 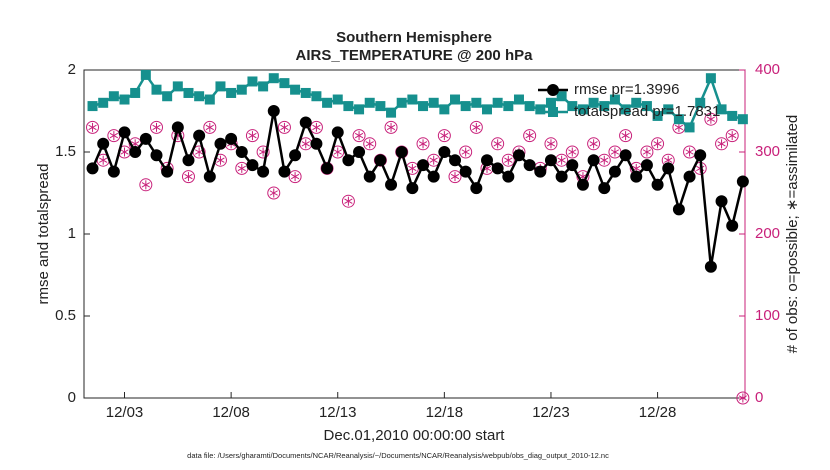 I want to click on x-tick-label: 12/13, so click(x=338, y=412).